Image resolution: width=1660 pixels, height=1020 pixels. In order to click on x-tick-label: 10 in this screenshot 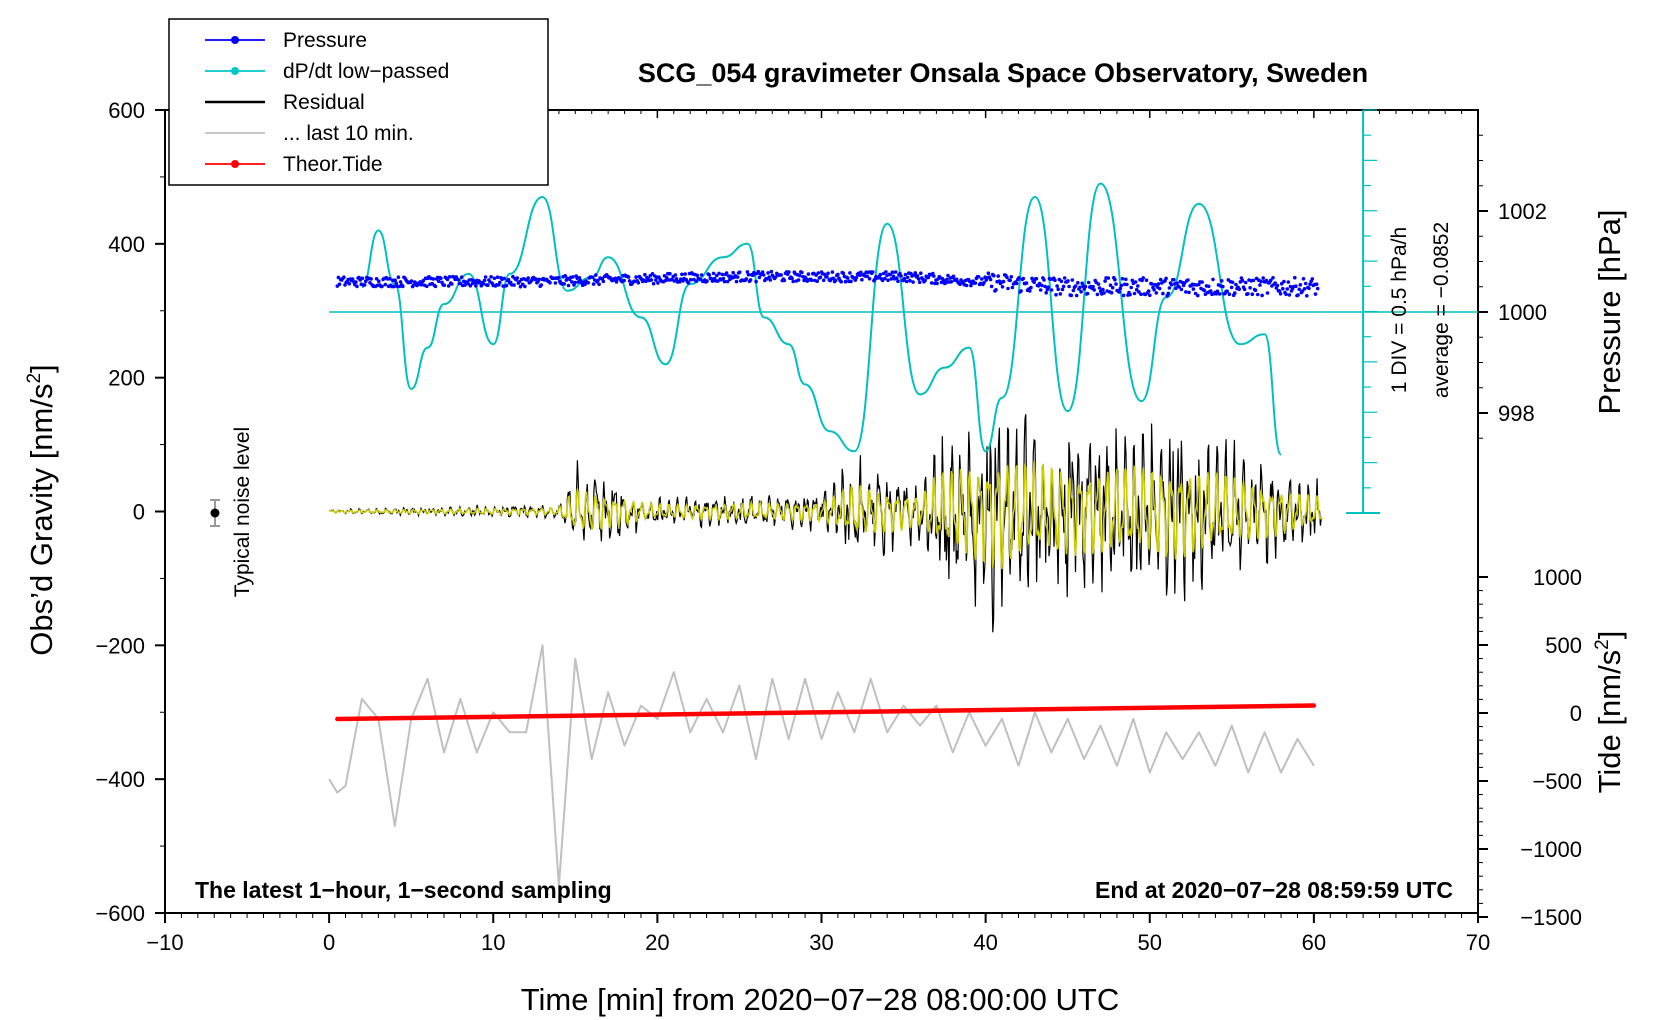, I will do `click(493, 942)`.